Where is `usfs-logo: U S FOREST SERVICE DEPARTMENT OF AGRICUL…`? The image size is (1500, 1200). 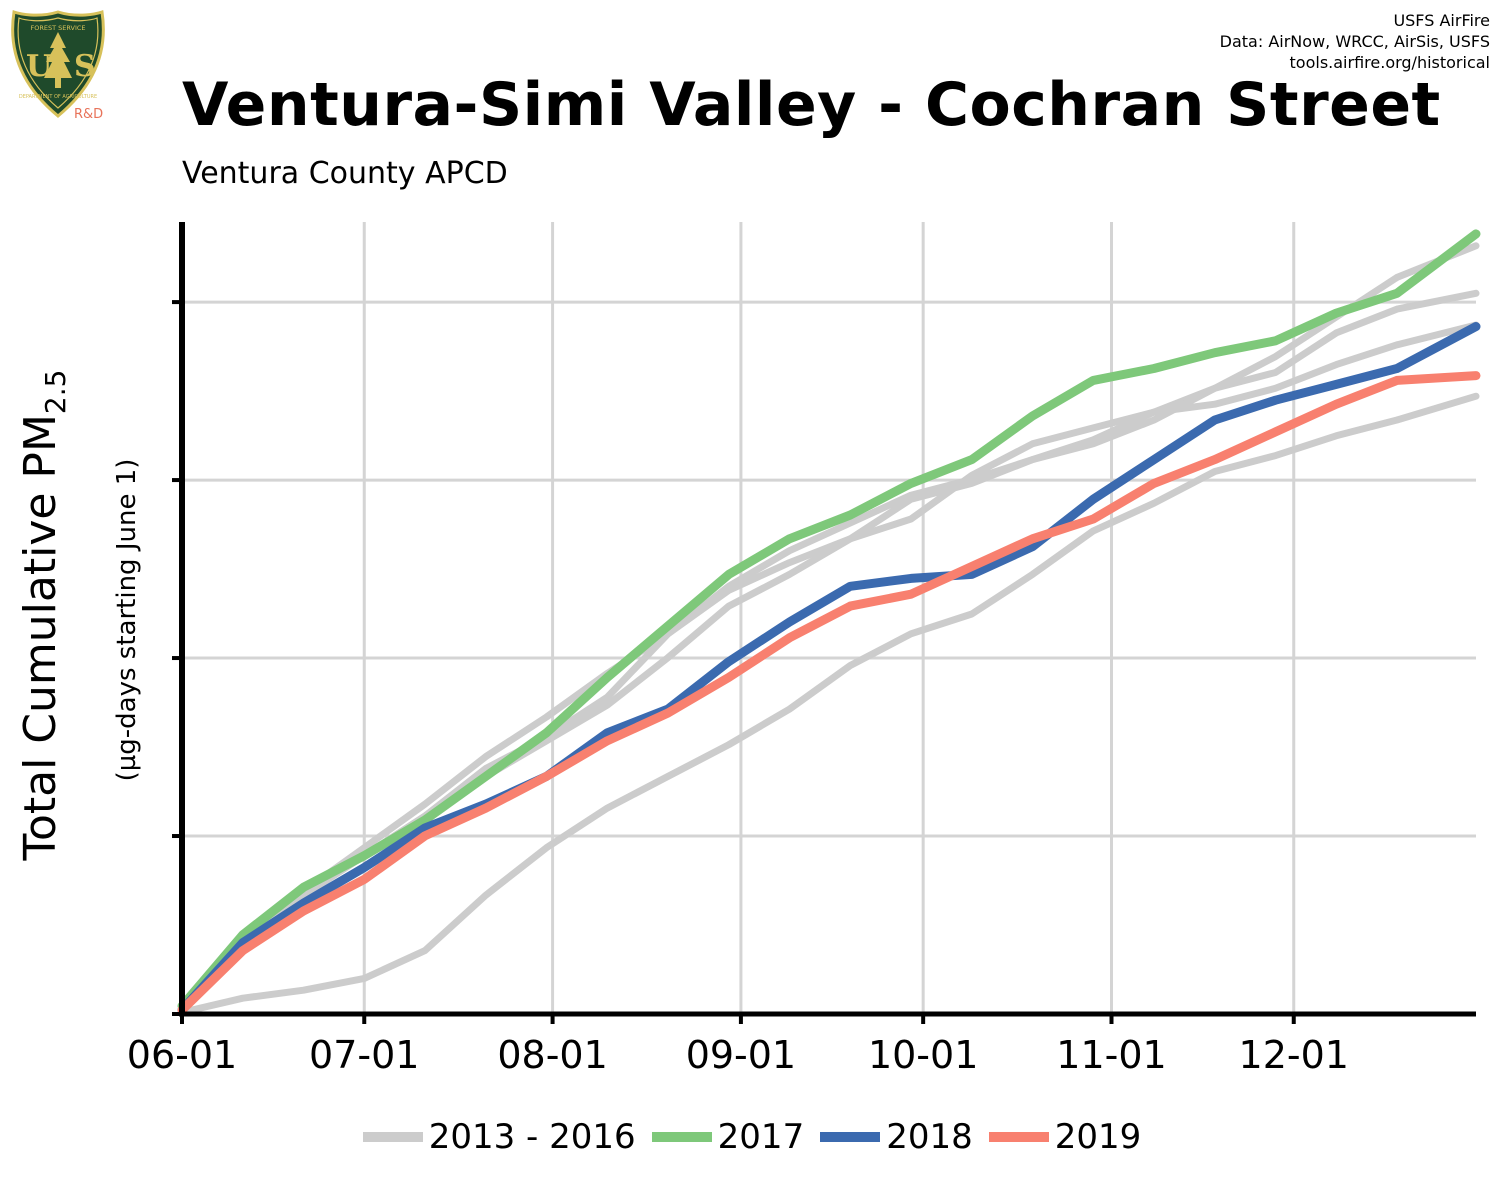
usfs-logo: U S FOREST SERVICE DEPARTMENT OF AGRICUL… is located at coordinates (58, 65).